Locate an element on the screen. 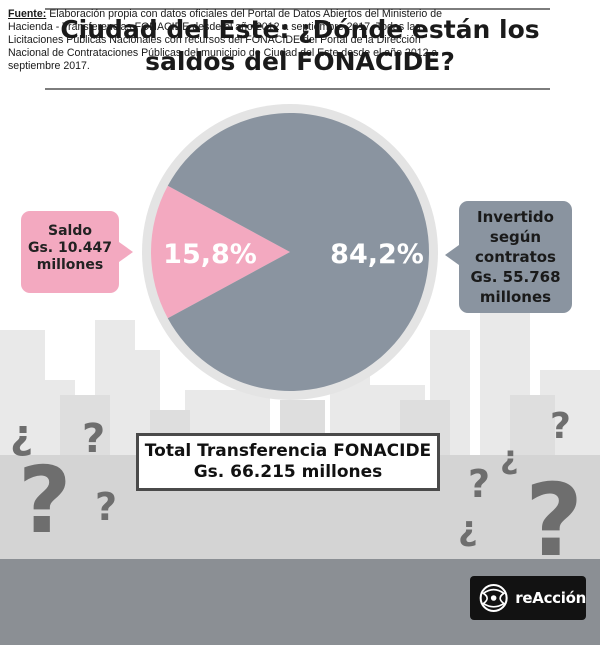 The image size is (600, 645). reaccion-logo-icon is located at coordinates (493, 598).